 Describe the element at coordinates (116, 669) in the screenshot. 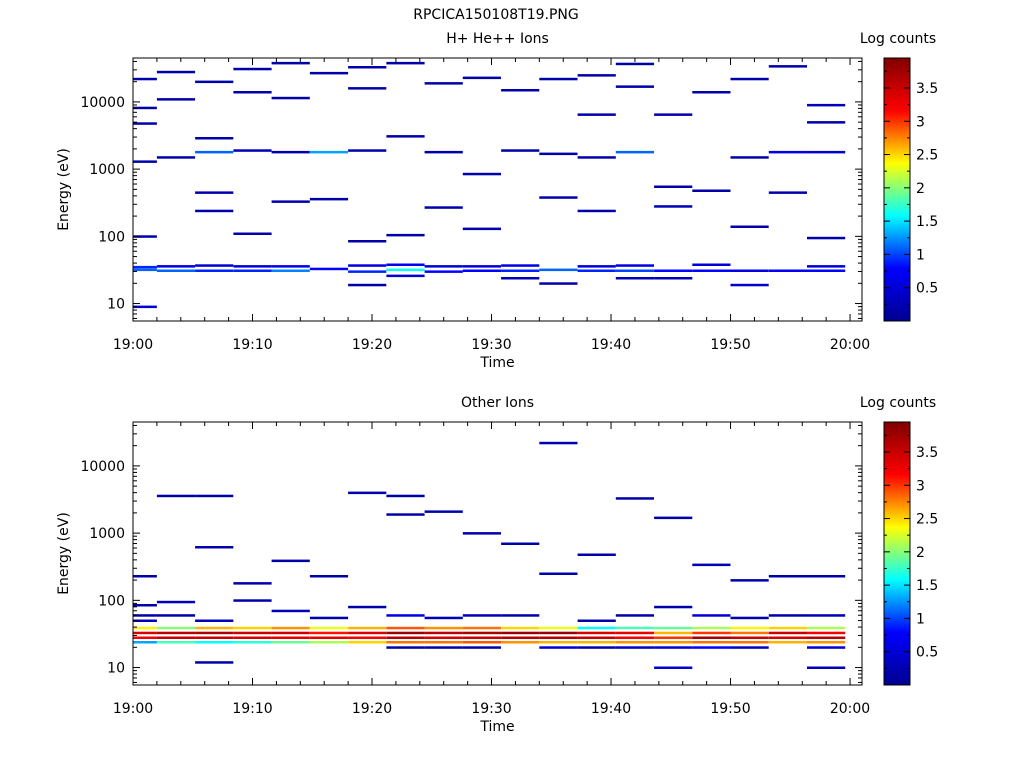

I see `y-tick-label: 10` at that location.